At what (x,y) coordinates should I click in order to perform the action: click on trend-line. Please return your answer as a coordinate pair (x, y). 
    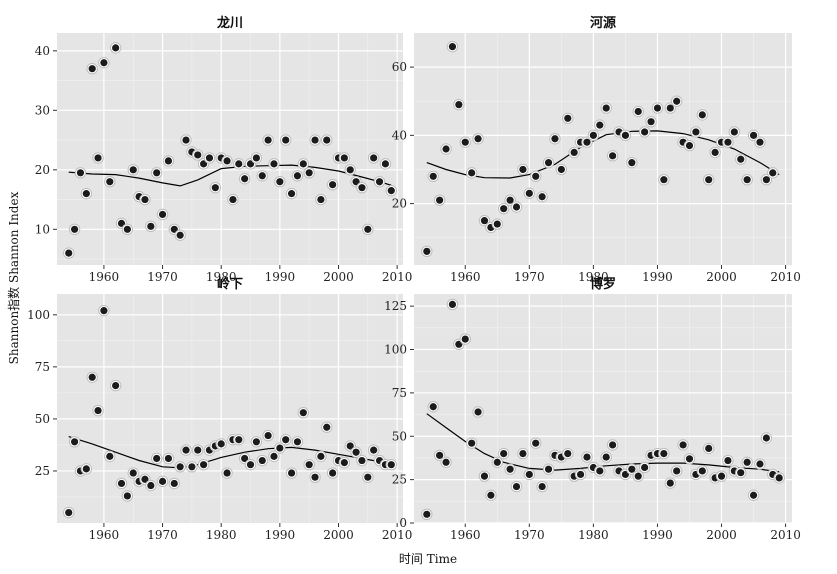
    Looking at the image, I should click on (230, 452).